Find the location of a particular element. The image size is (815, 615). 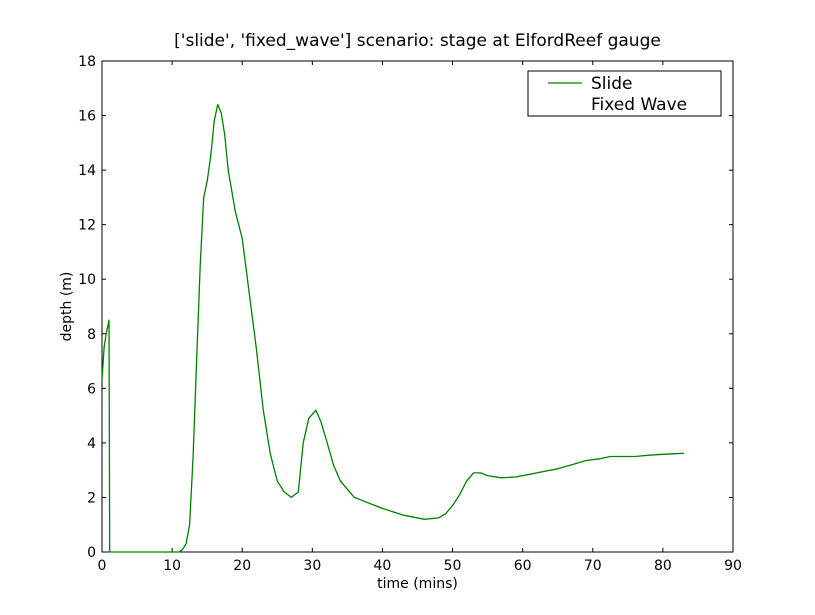

x-tick-label: 90 is located at coordinates (733, 566).